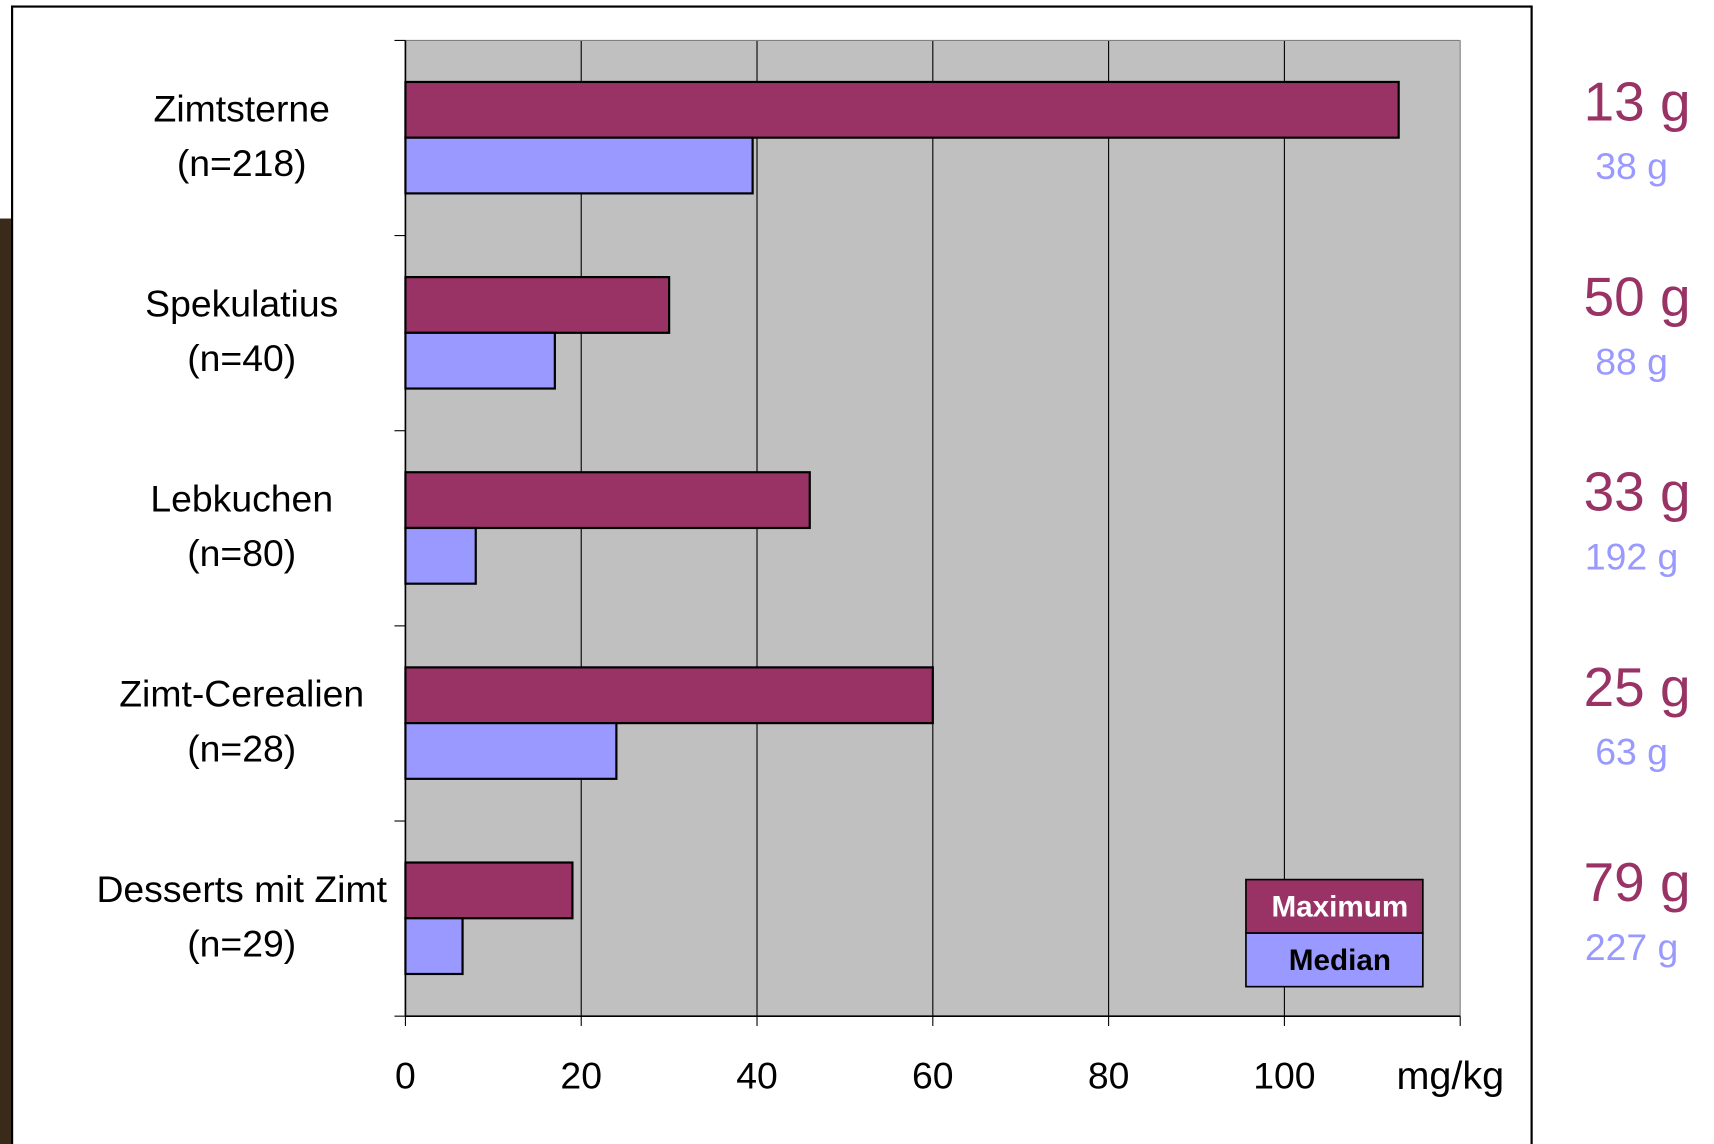 The image size is (1714, 1144). I want to click on category-label: Zimtsterne, so click(242, 108).